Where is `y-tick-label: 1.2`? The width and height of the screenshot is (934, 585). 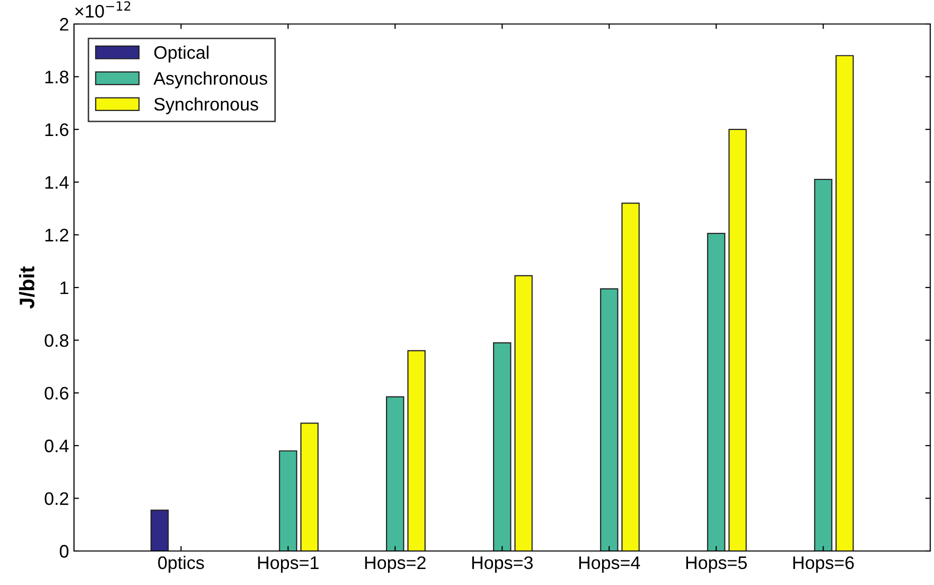
y-tick-label: 1.2 is located at coordinates (56, 235).